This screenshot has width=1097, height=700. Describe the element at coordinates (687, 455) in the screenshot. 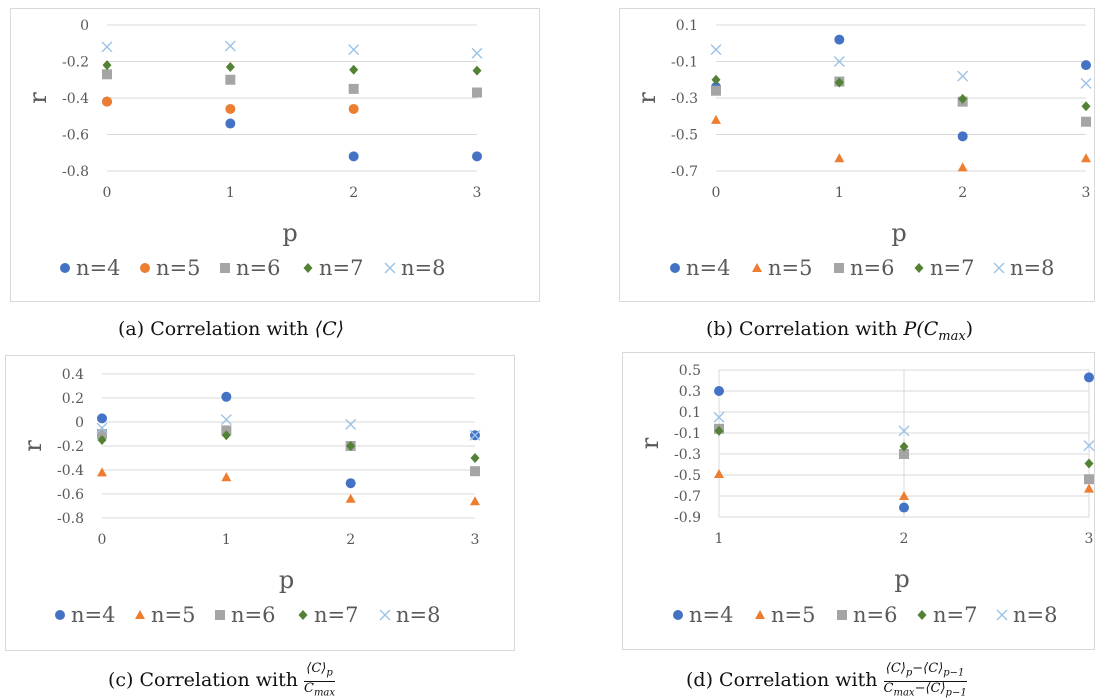

I see `y-tick-label: -0.3` at that location.